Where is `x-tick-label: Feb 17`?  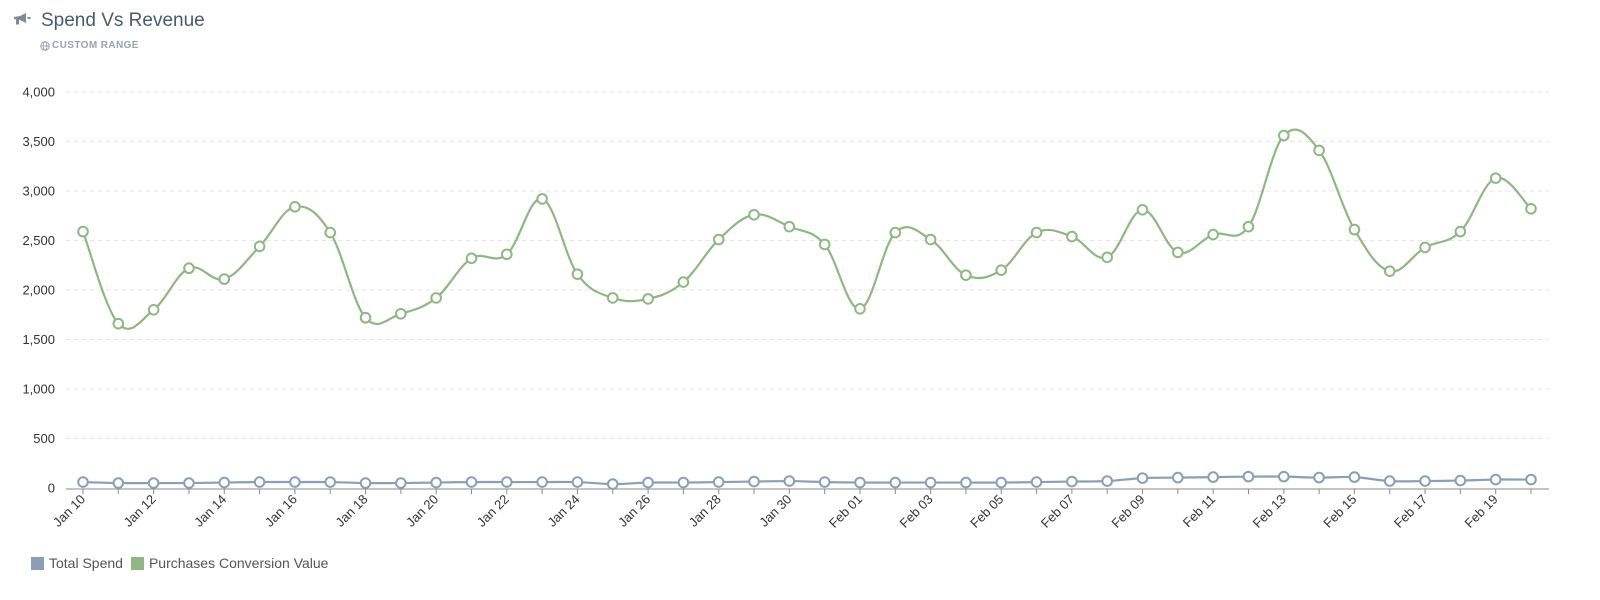
x-tick-label: Feb 17 is located at coordinates (1410, 511).